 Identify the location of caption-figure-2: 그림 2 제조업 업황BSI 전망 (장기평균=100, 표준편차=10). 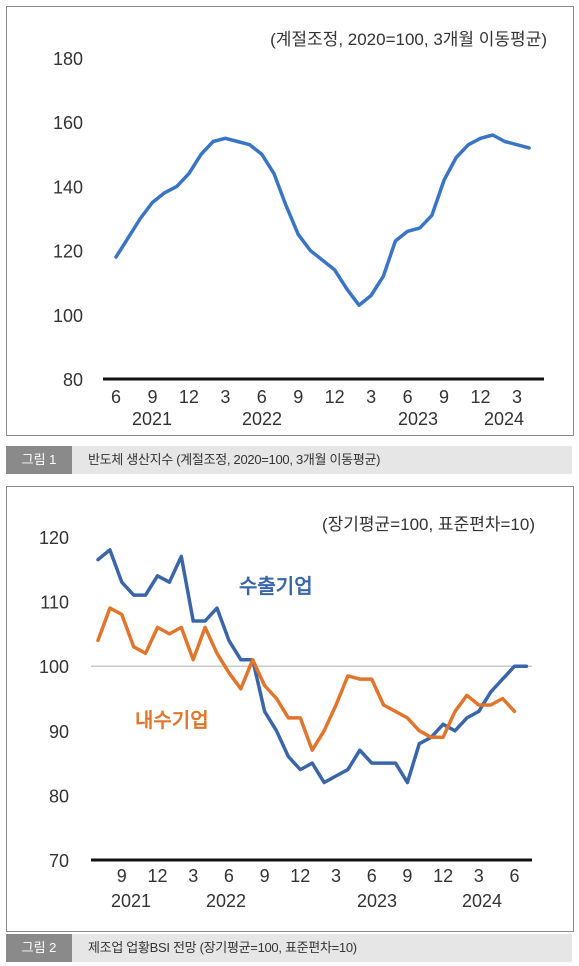
(289, 948).